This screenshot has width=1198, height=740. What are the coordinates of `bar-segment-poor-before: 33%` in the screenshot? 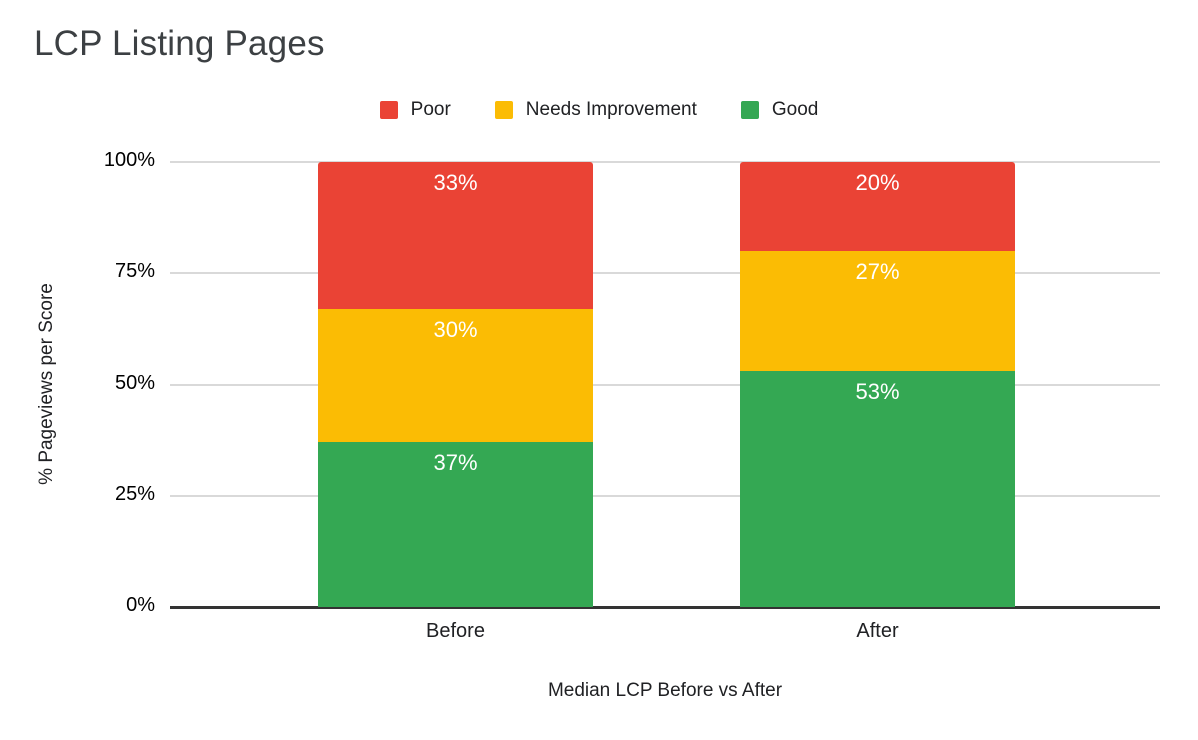 It's located at (455, 235).